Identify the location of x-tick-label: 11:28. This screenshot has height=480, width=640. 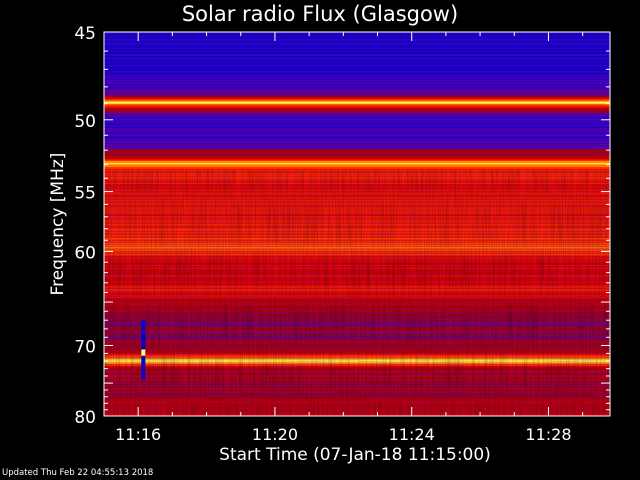
(548, 434).